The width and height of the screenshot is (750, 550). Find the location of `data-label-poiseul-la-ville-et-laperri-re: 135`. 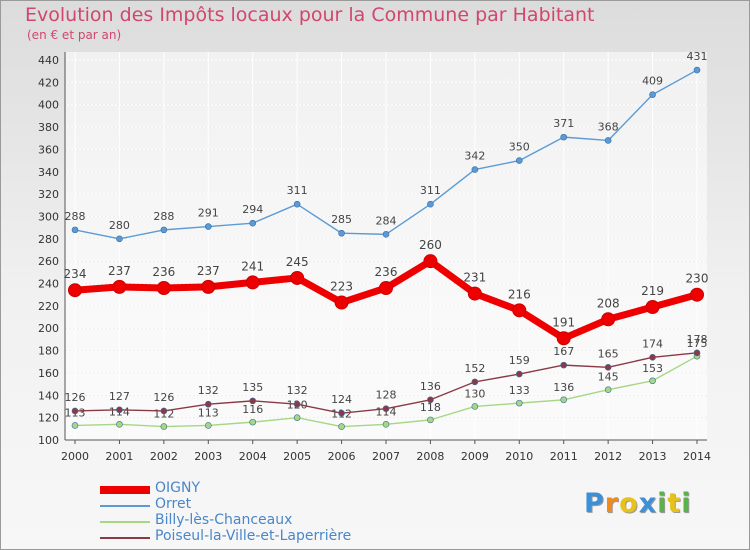

data-label-poiseul-la-ville-et-laperri-re: 135 is located at coordinates (252, 387).